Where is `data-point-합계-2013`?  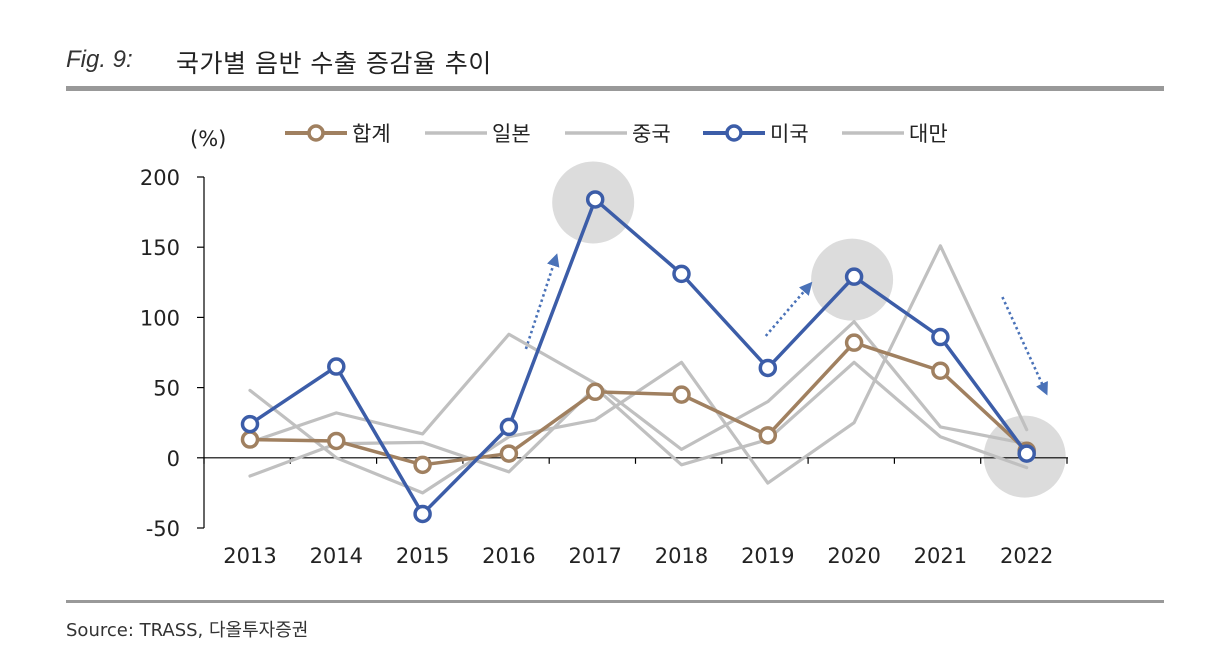
data-point-합계-2013 is located at coordinates (250, 439).